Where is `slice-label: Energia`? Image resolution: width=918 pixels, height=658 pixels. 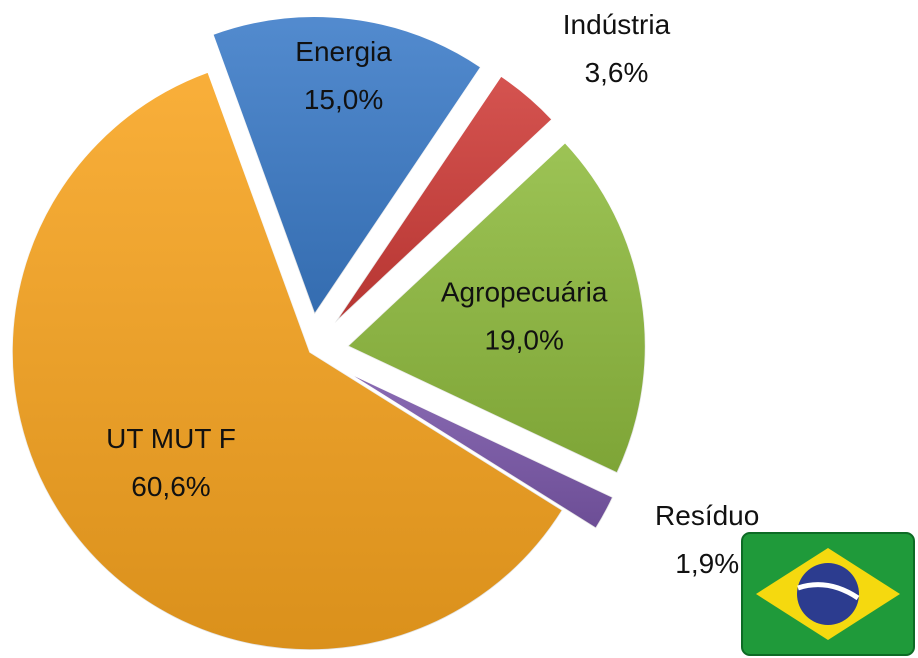
slice-label: Energia is located at coordinates (343, 51).